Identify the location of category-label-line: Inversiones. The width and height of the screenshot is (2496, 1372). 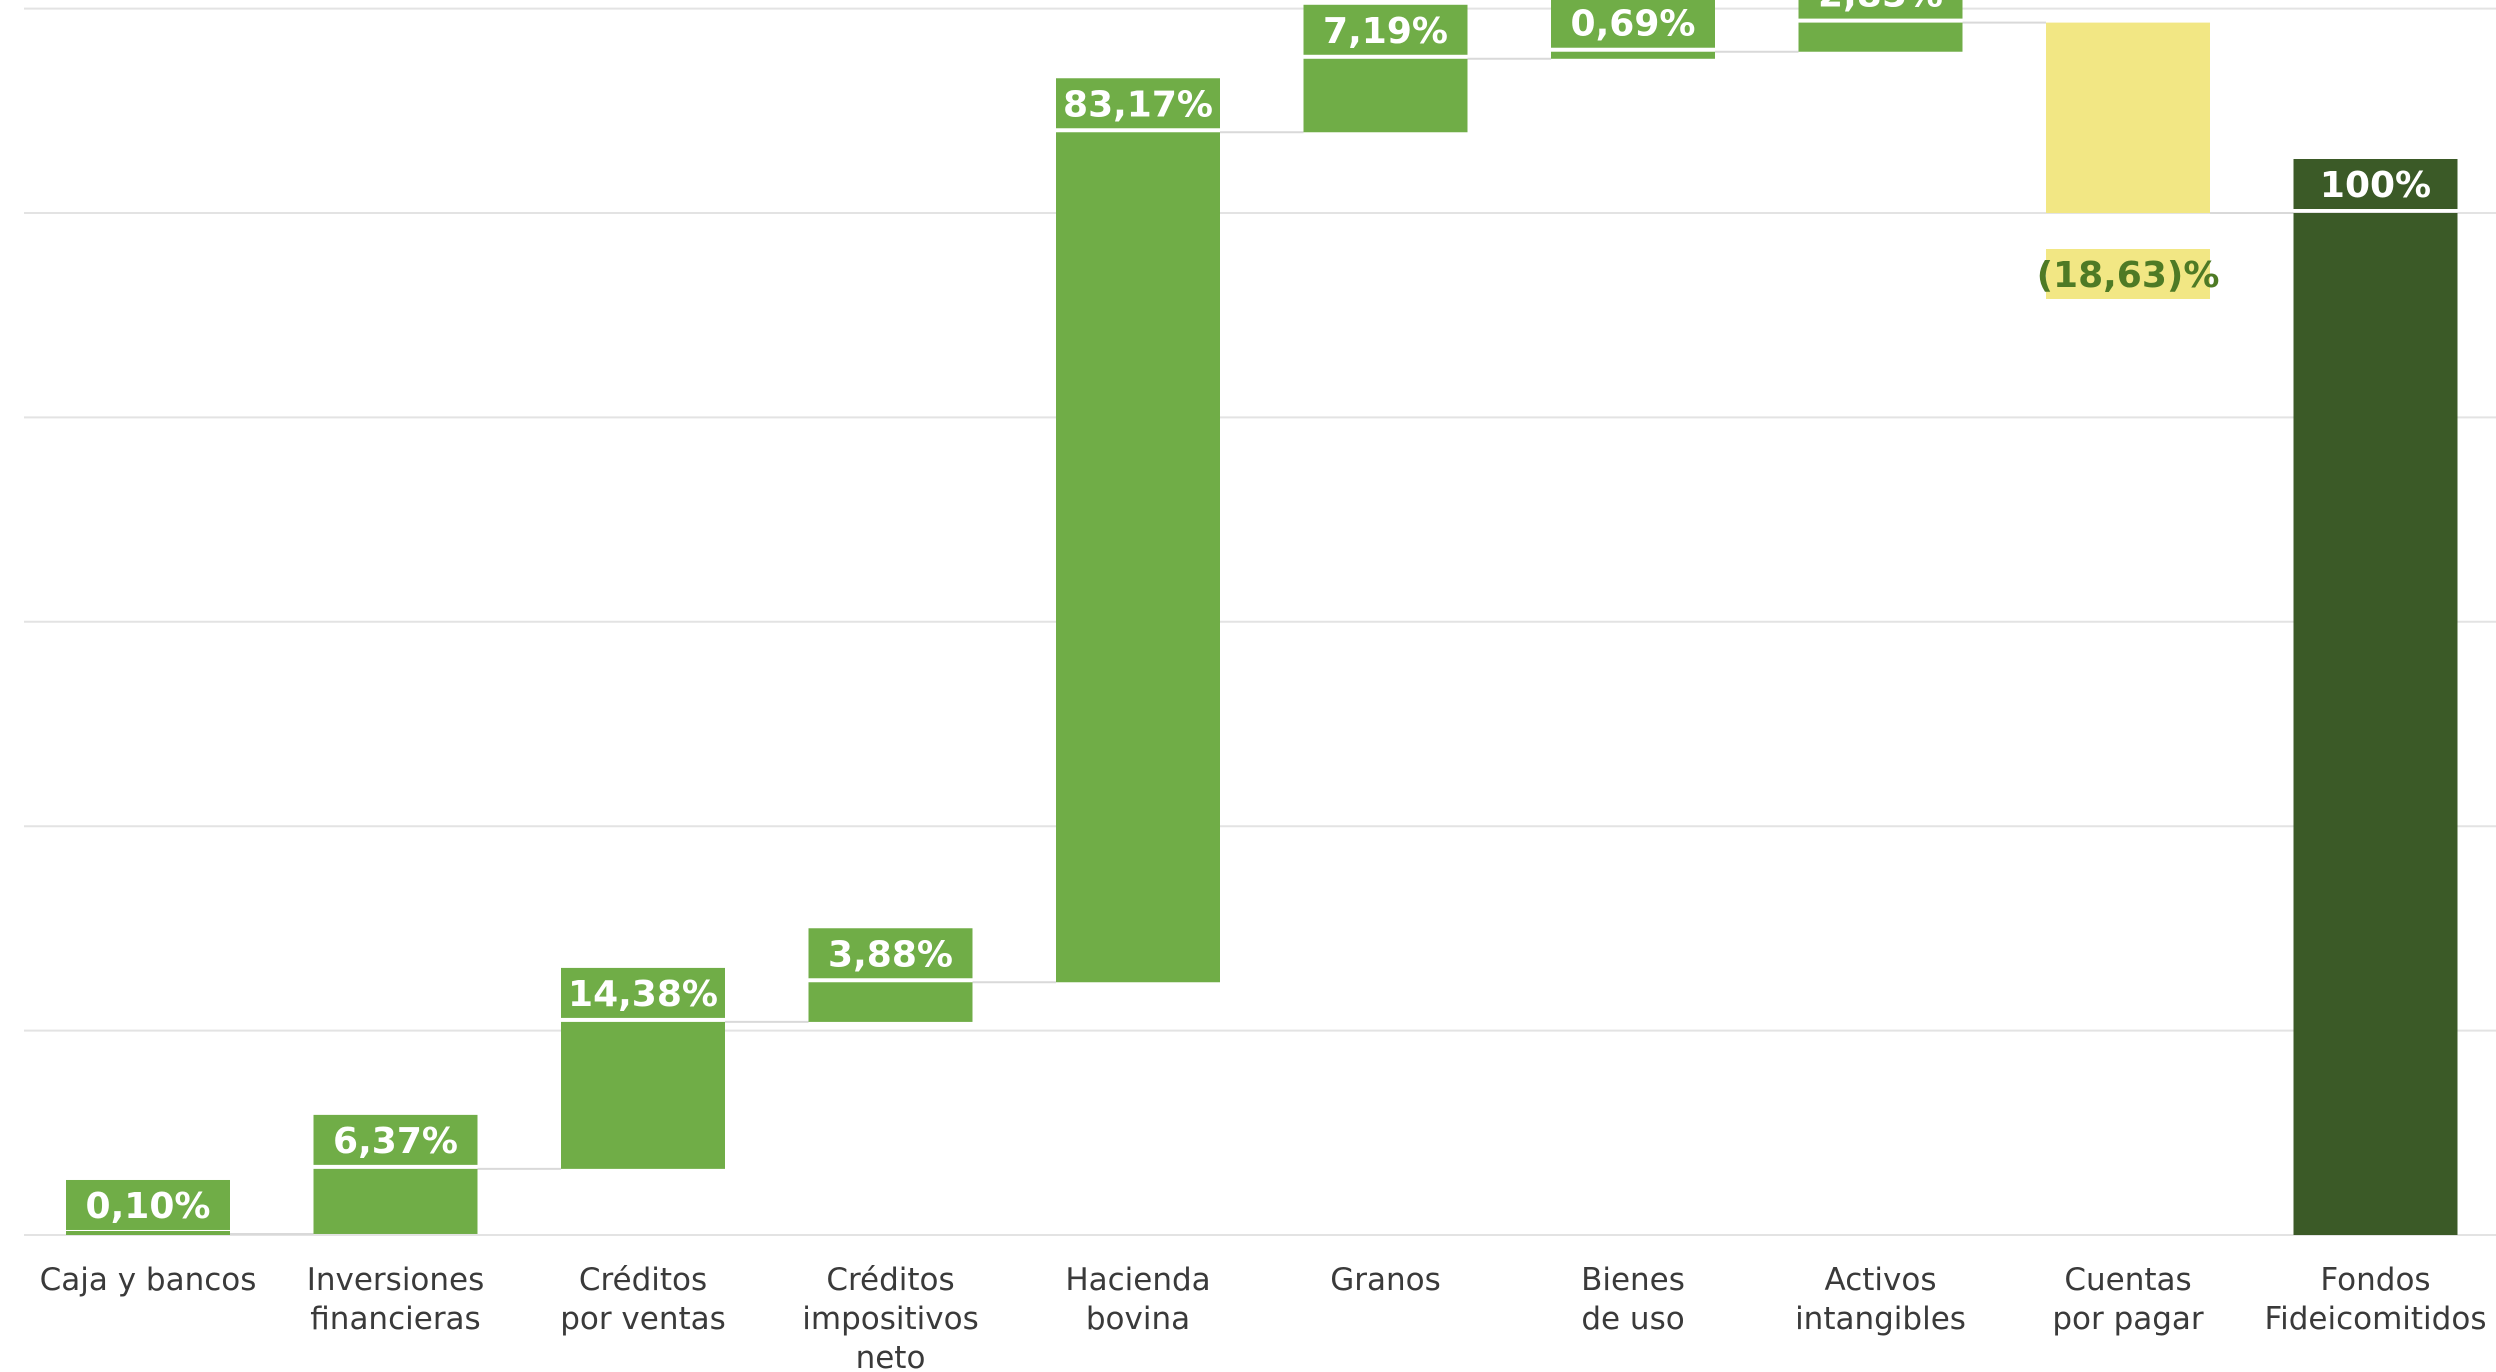
(396, 1280).